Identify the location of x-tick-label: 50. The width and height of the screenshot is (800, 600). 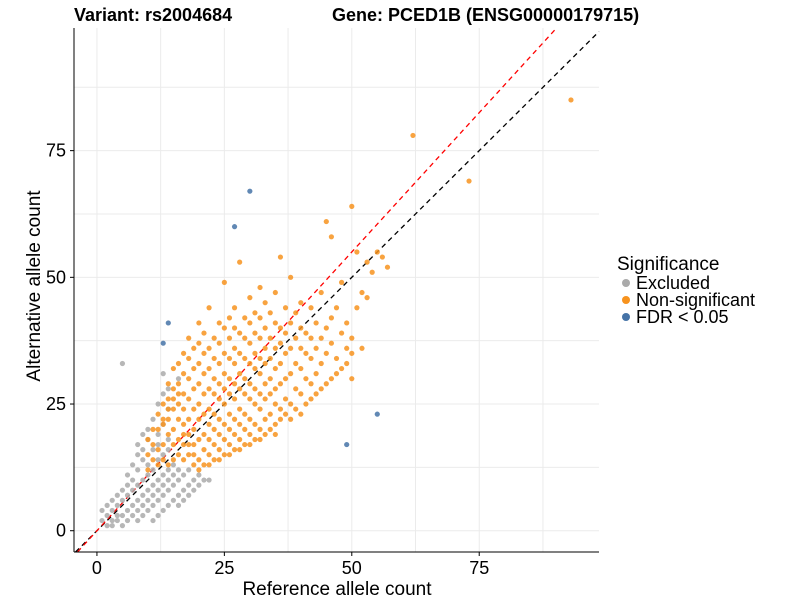
(352, 568).